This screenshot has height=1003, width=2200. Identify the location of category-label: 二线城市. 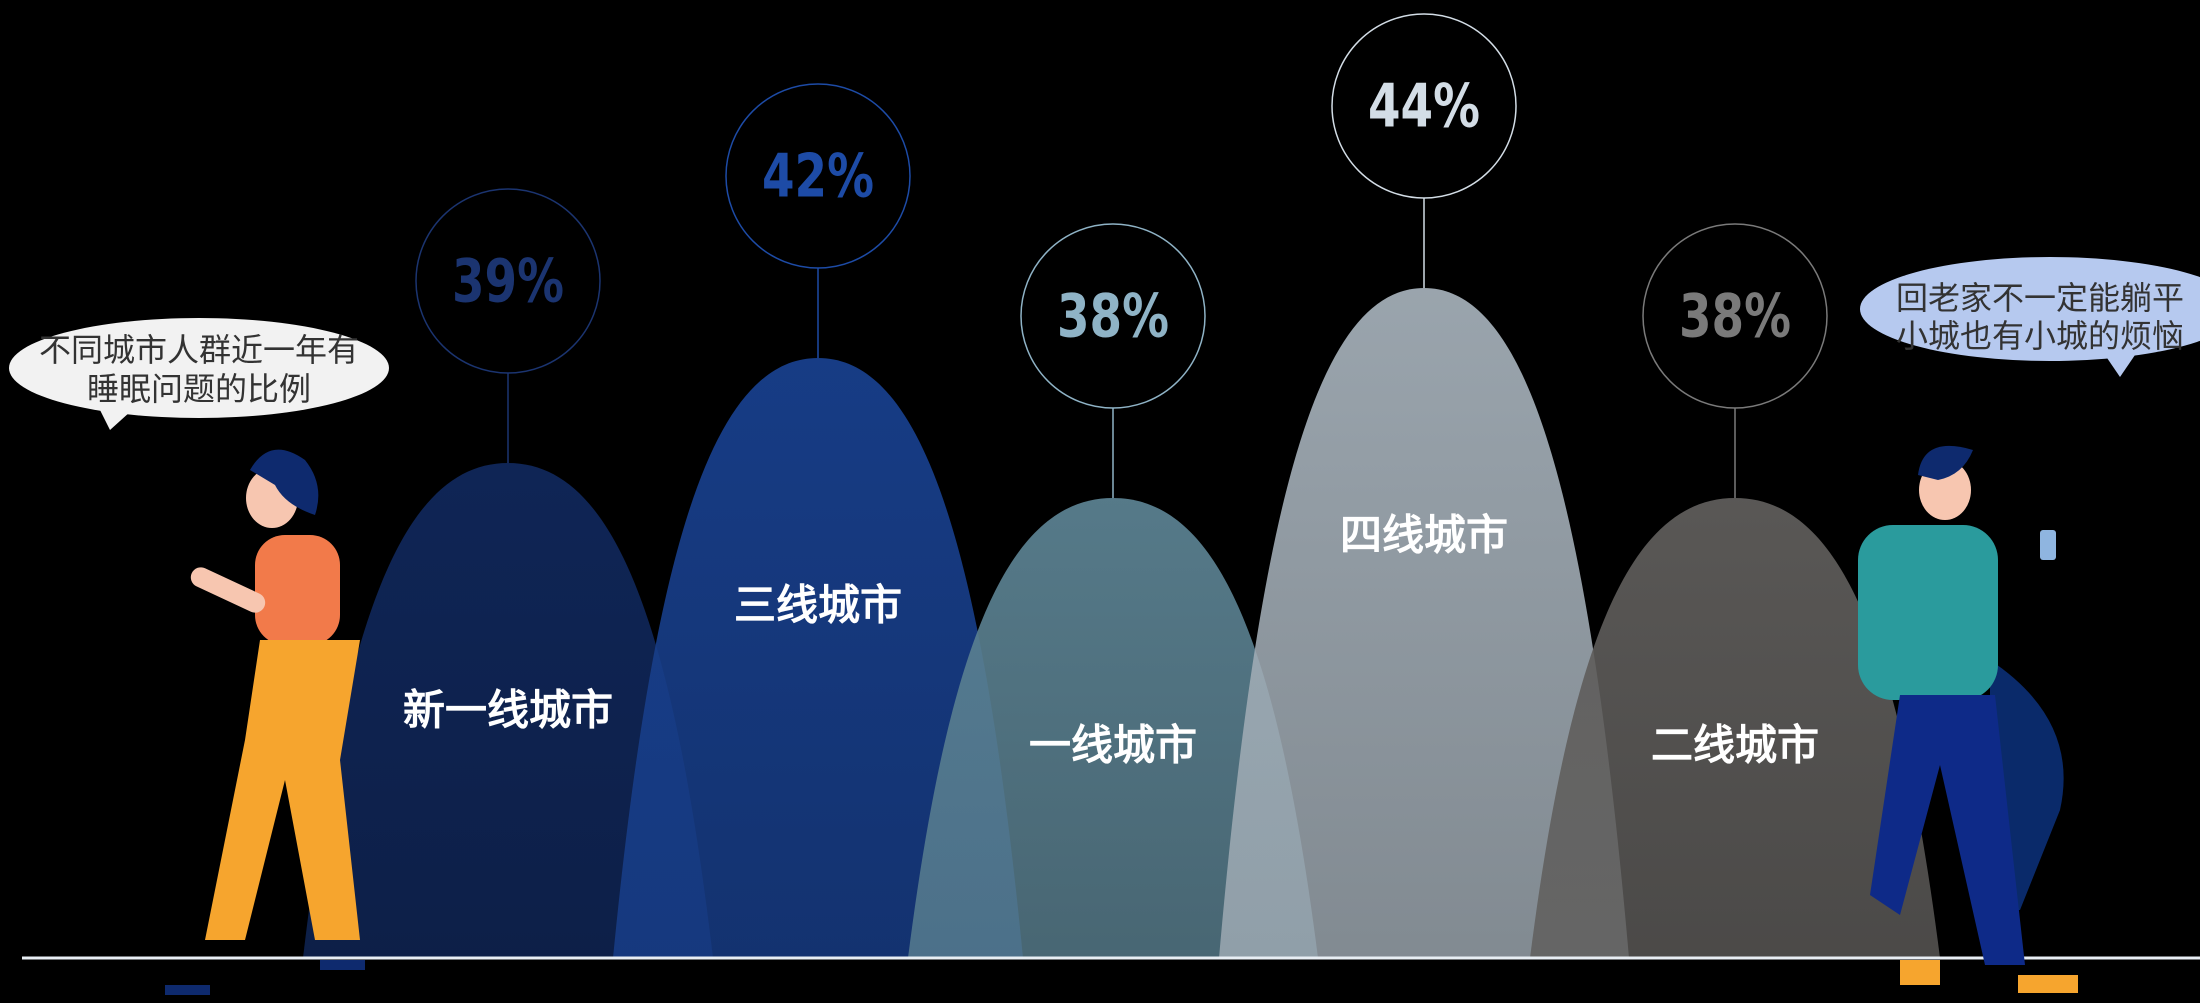
(1735, 745).